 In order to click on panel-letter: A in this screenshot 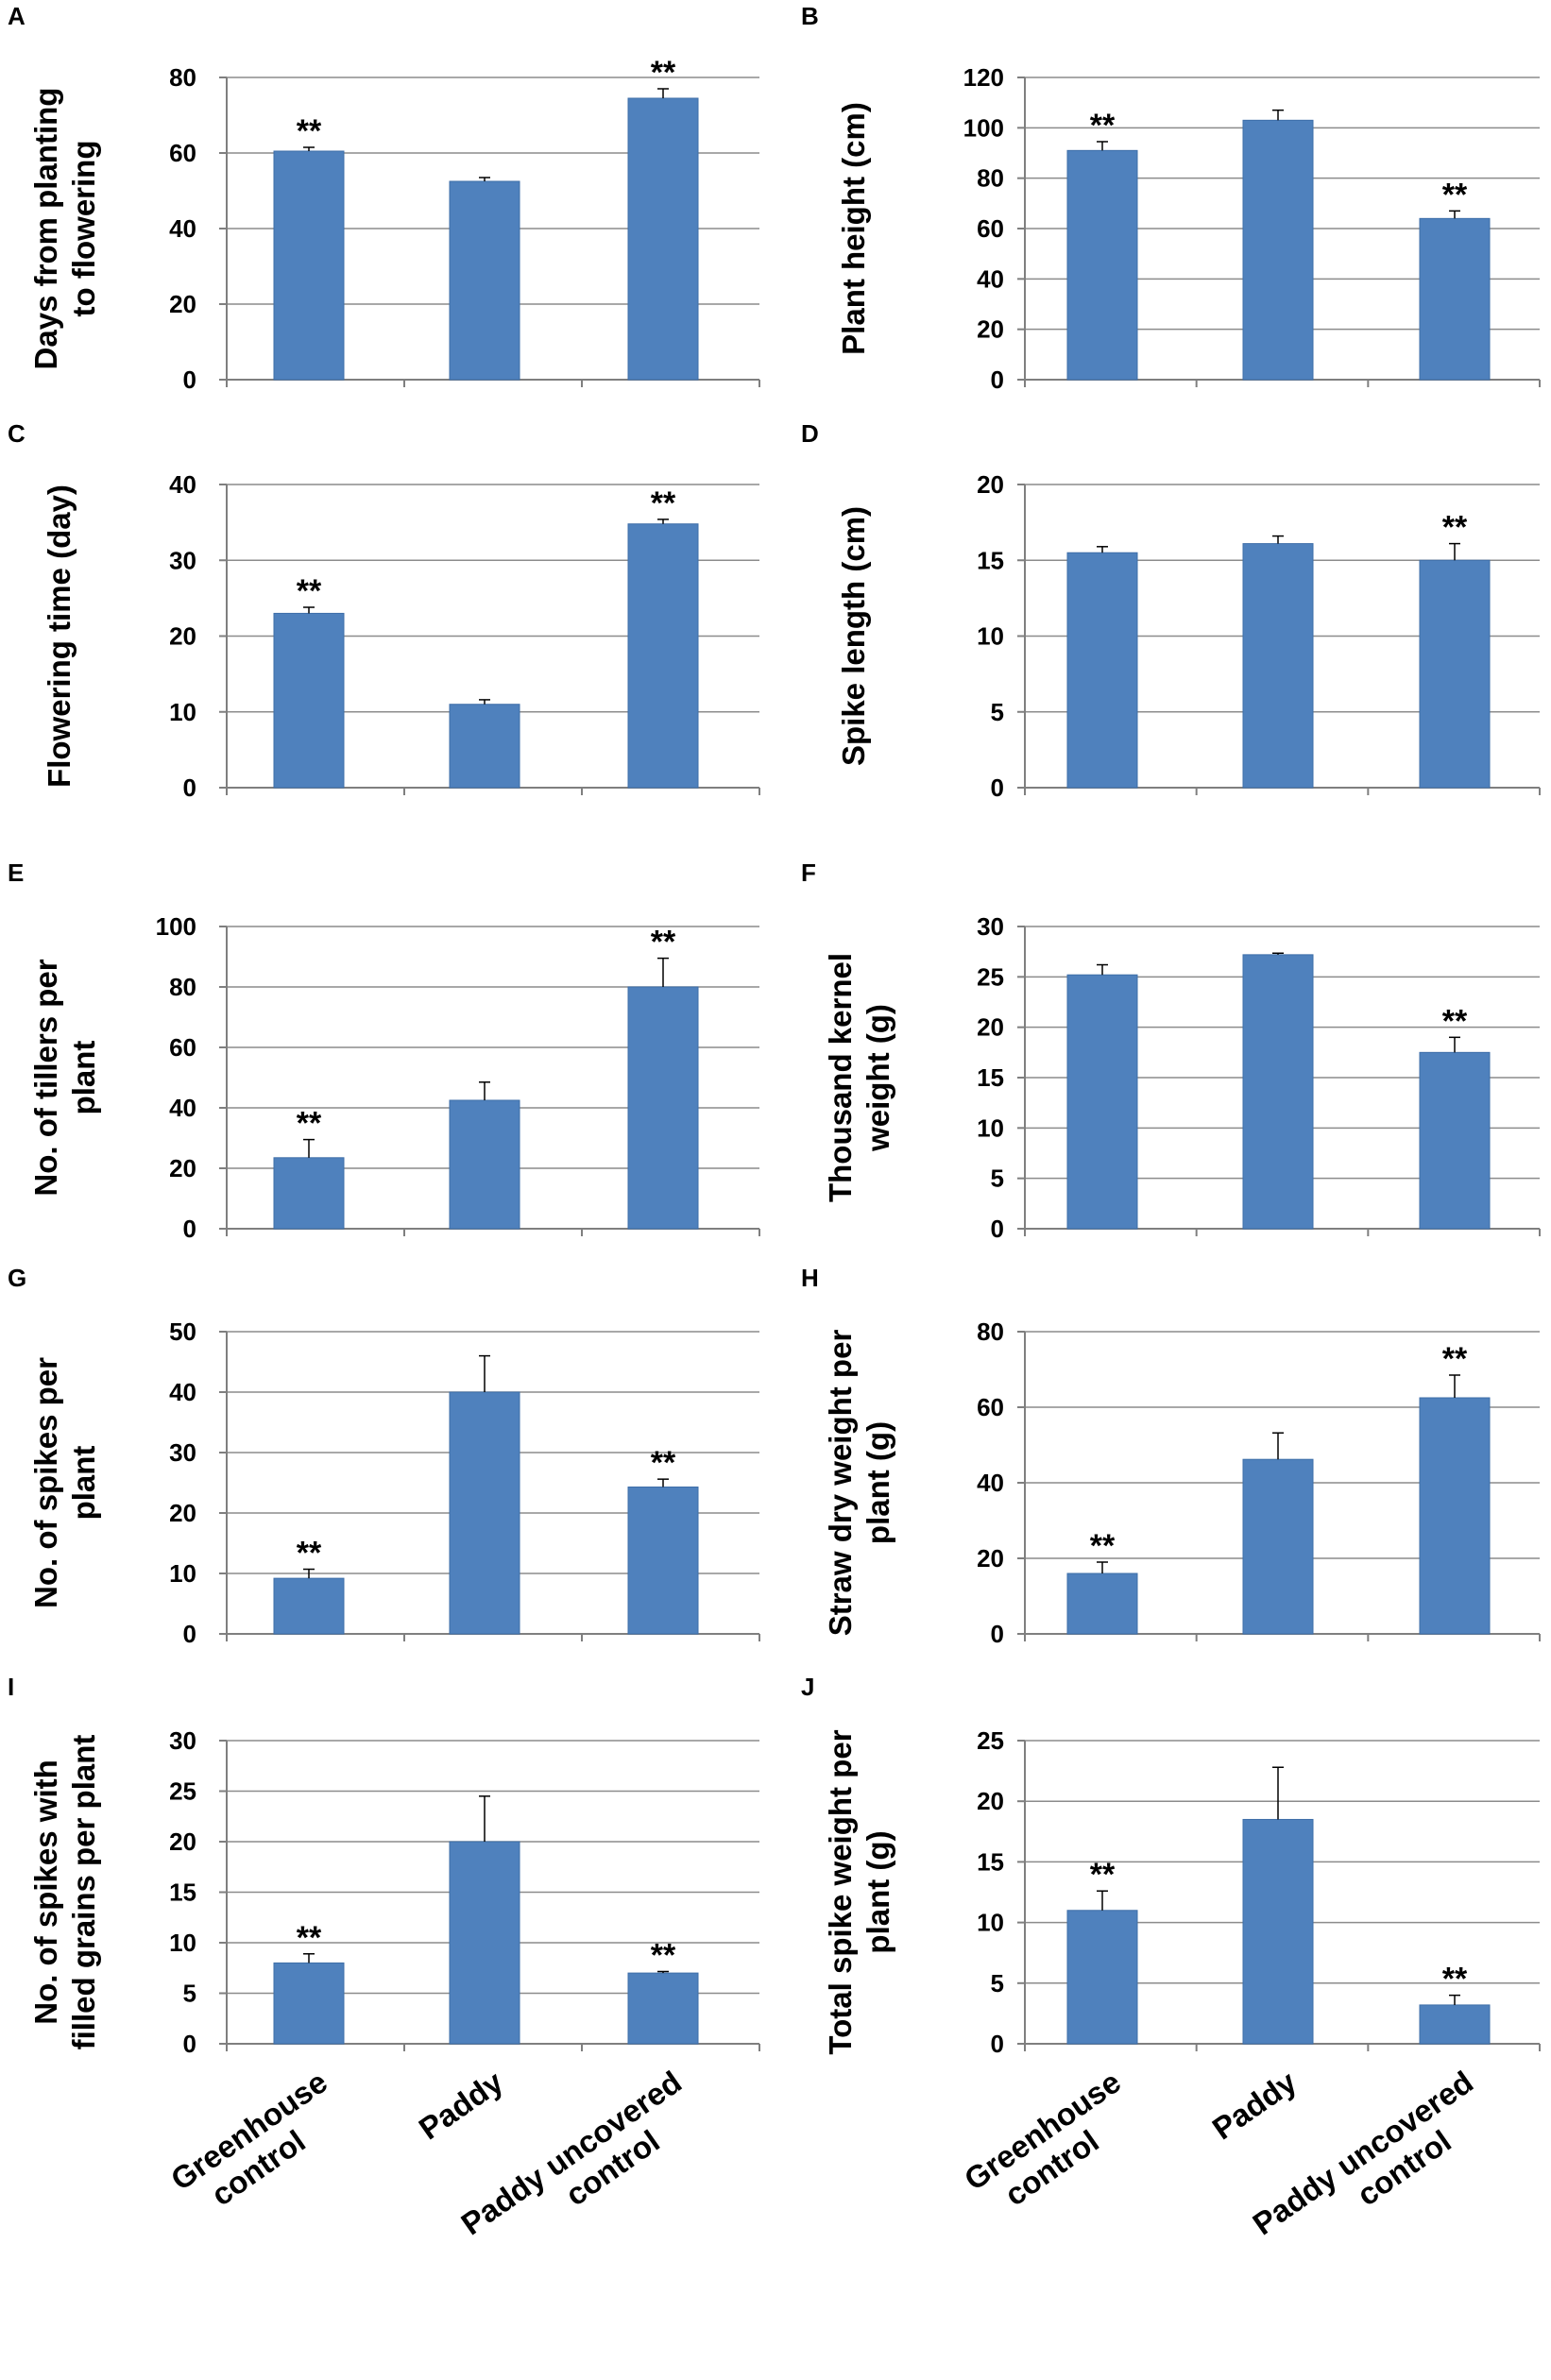, I will do `click(17, 16)`.